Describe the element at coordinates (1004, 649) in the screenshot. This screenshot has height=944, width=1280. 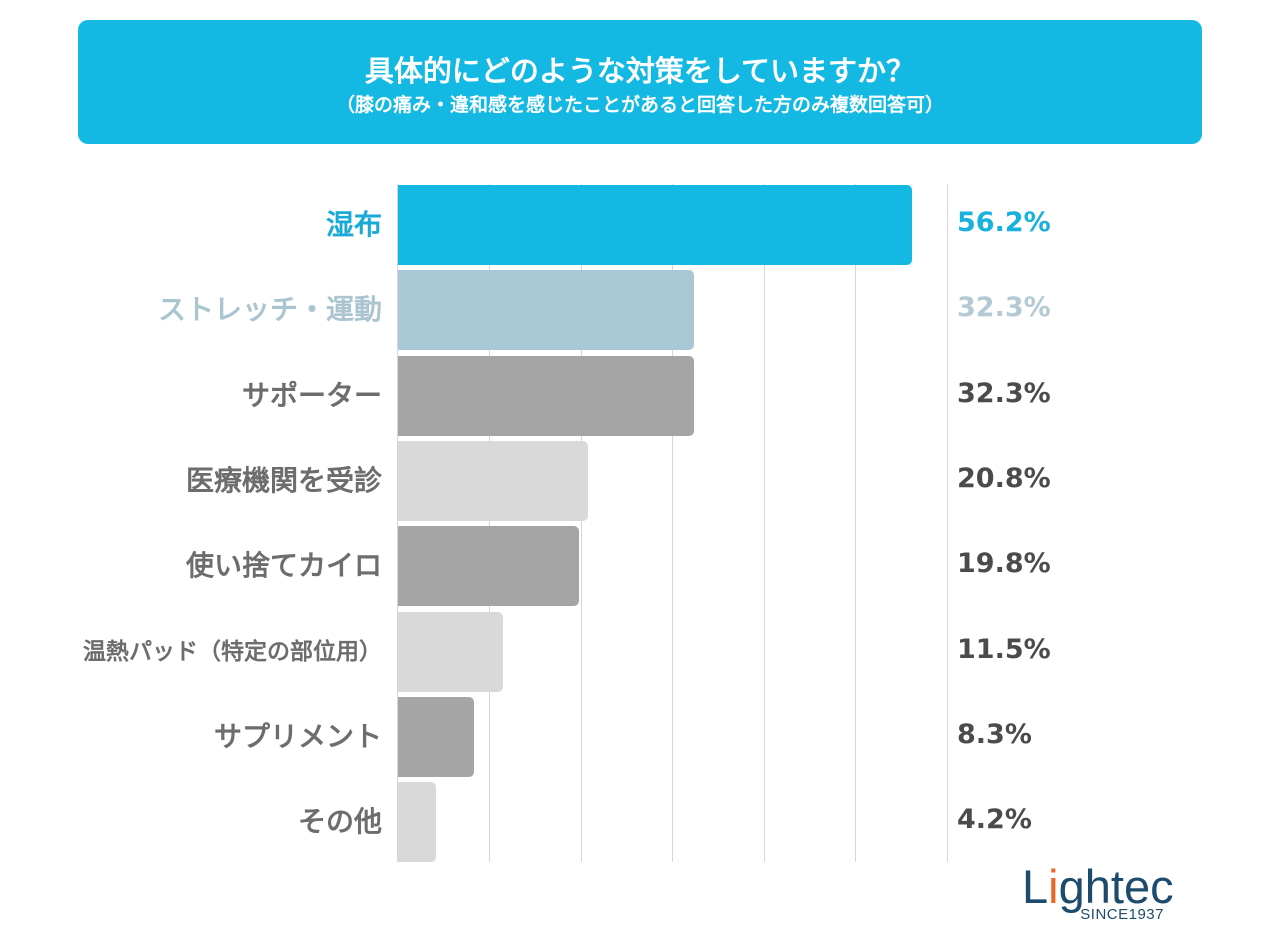
I see `value-label: 11.5%` at that location.